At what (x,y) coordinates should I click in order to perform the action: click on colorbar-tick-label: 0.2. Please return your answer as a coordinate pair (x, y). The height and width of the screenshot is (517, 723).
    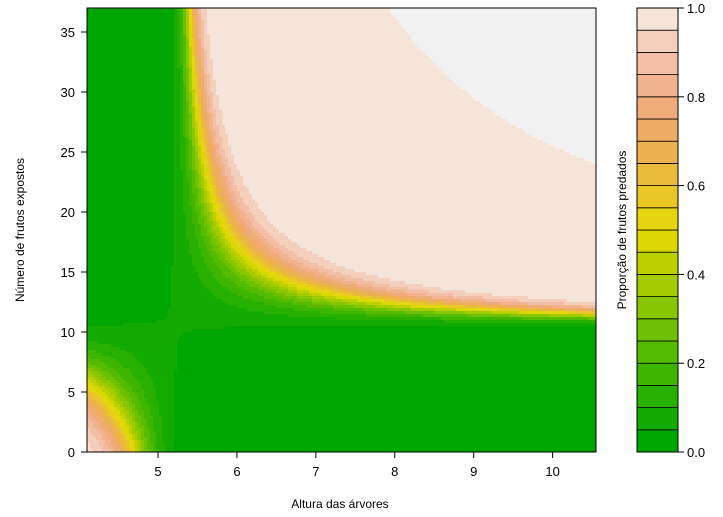
    Looking at the image, I should click on (696, 363).